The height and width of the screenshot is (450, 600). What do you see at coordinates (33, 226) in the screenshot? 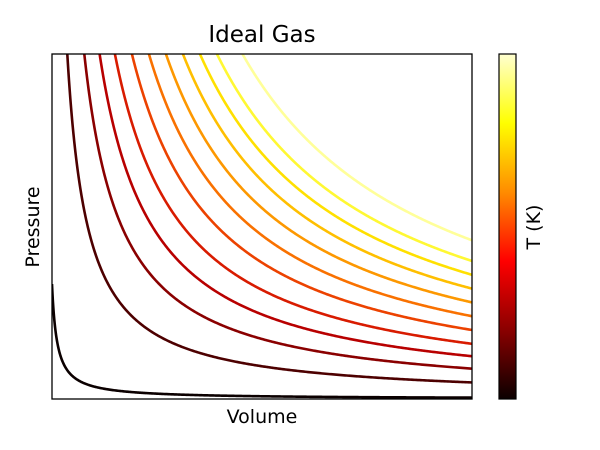
I see `y-axis-label: Pressure` at bounding box center [33, 226].